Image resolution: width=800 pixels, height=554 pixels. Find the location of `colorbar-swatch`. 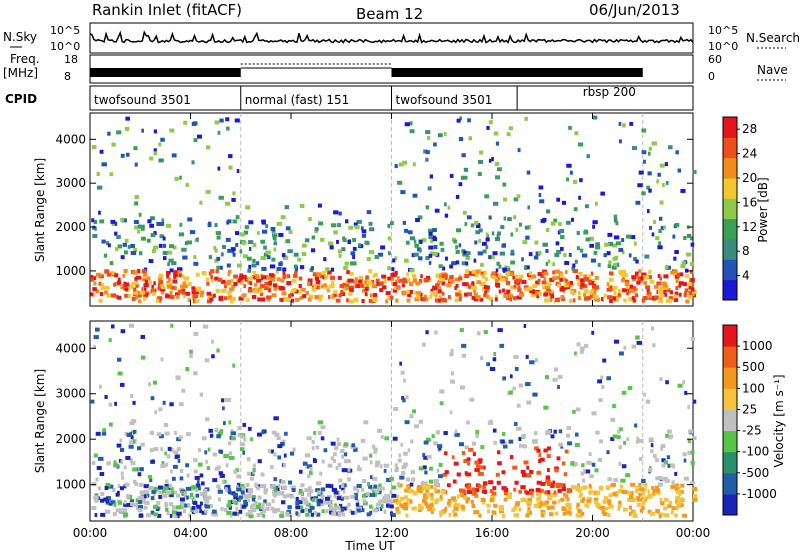

colorbar-swatch is located at coordinates (730, 357).